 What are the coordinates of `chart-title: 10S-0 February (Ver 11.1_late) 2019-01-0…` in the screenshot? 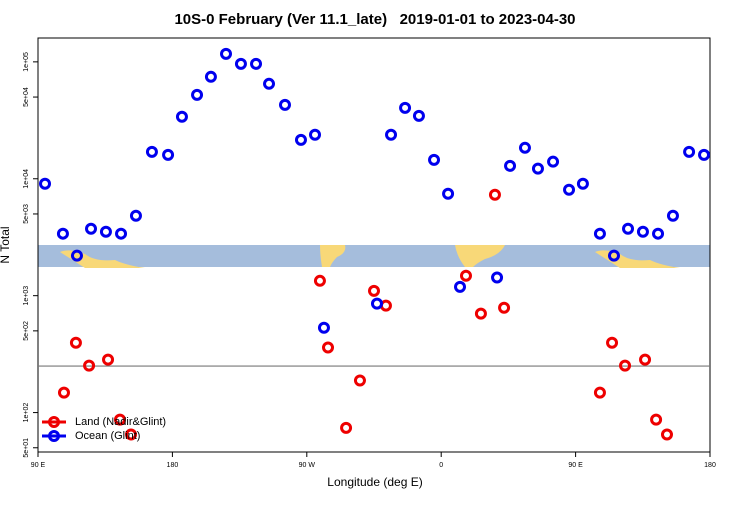 It's located at (374, 19).